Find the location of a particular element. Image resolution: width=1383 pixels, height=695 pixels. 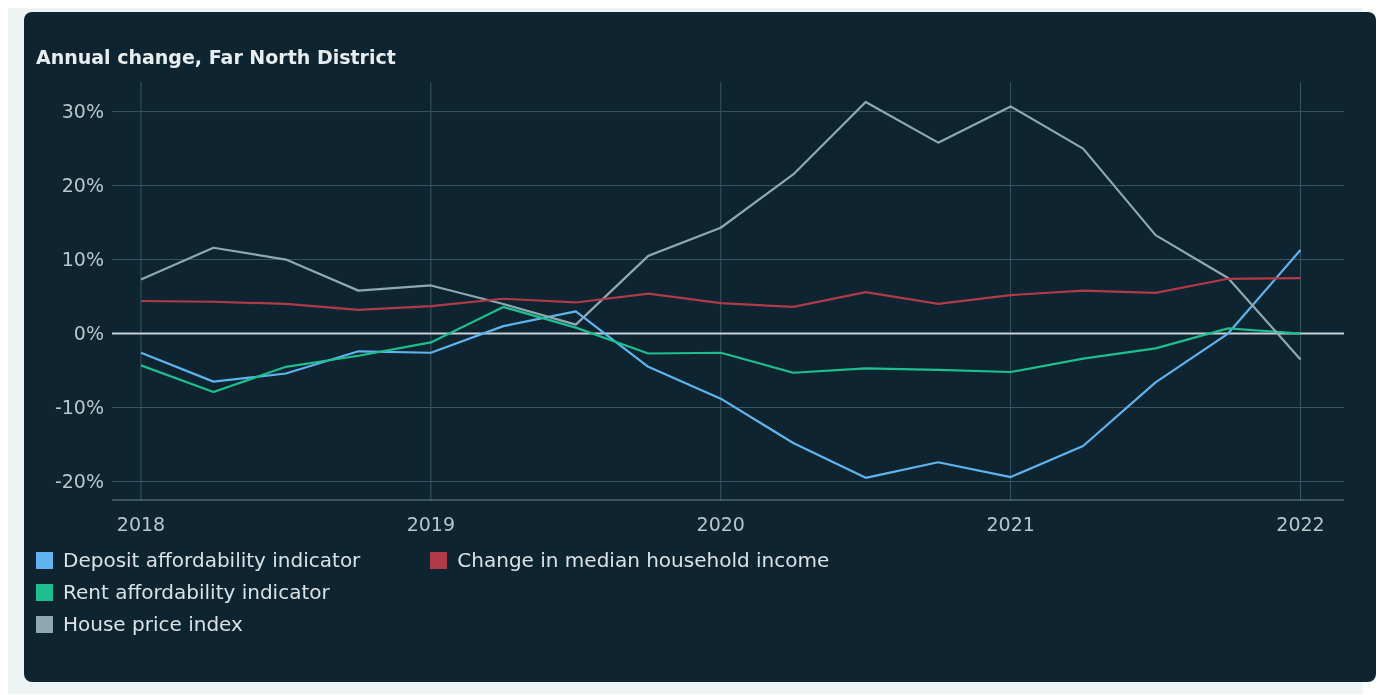

y-tick-label: -10% is located at coordinates (79, 407).